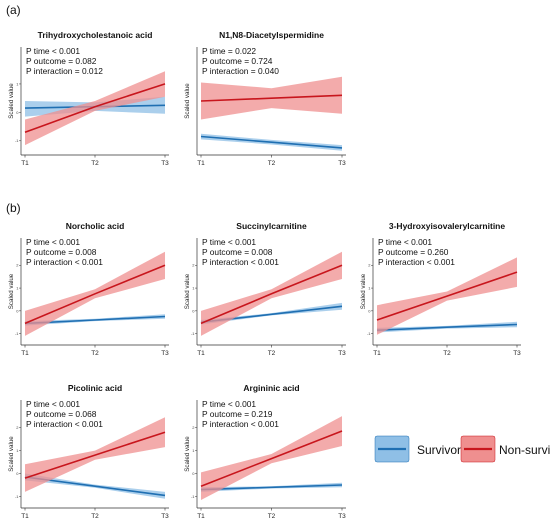  What do you see at coordinates (13, 208) in the screenshot?
I see `section-label-b: (b)` at bounding box center [13, 208].